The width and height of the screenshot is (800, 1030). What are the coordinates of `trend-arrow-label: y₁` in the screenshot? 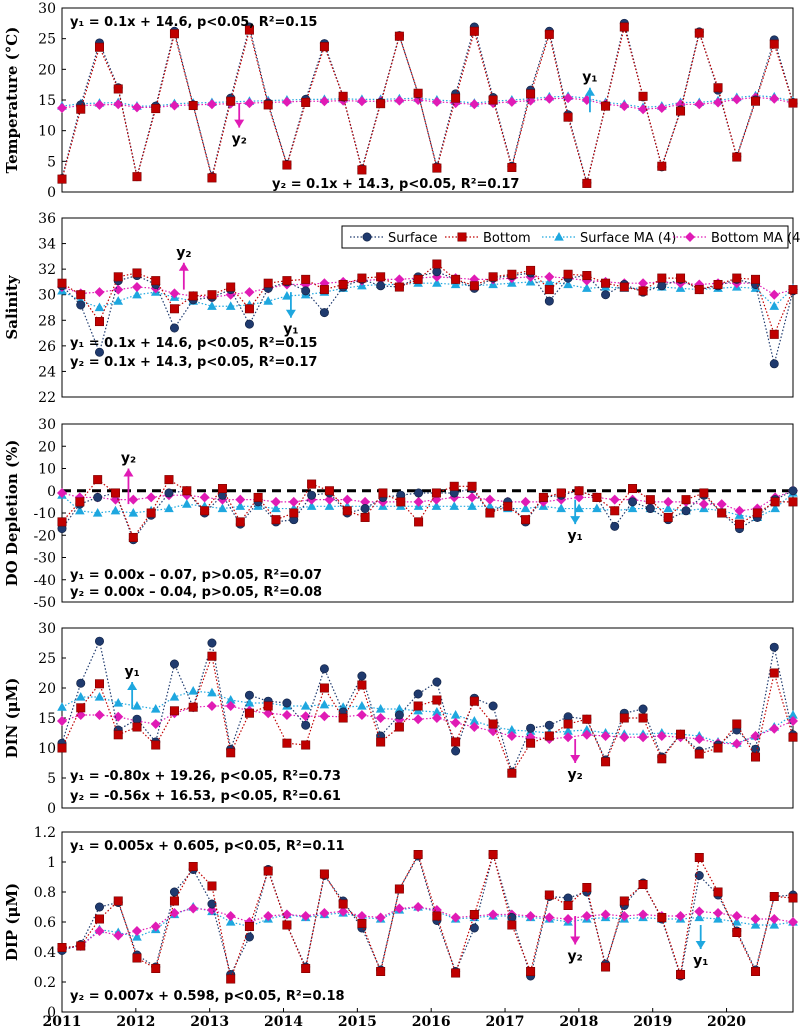 It's located at (700, 961).